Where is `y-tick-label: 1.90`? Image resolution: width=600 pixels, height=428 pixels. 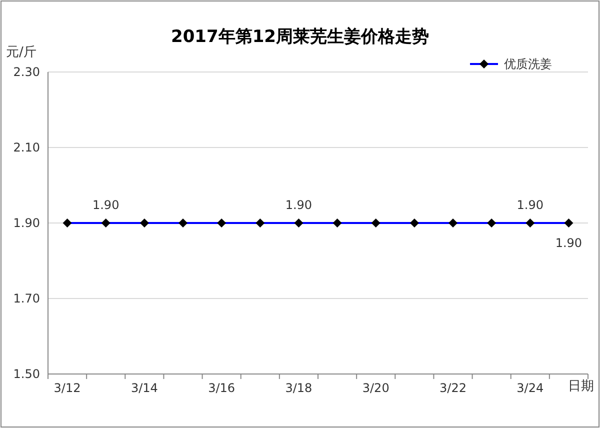 y-tick-label: 1.90 is located at coordinates (26, 223).